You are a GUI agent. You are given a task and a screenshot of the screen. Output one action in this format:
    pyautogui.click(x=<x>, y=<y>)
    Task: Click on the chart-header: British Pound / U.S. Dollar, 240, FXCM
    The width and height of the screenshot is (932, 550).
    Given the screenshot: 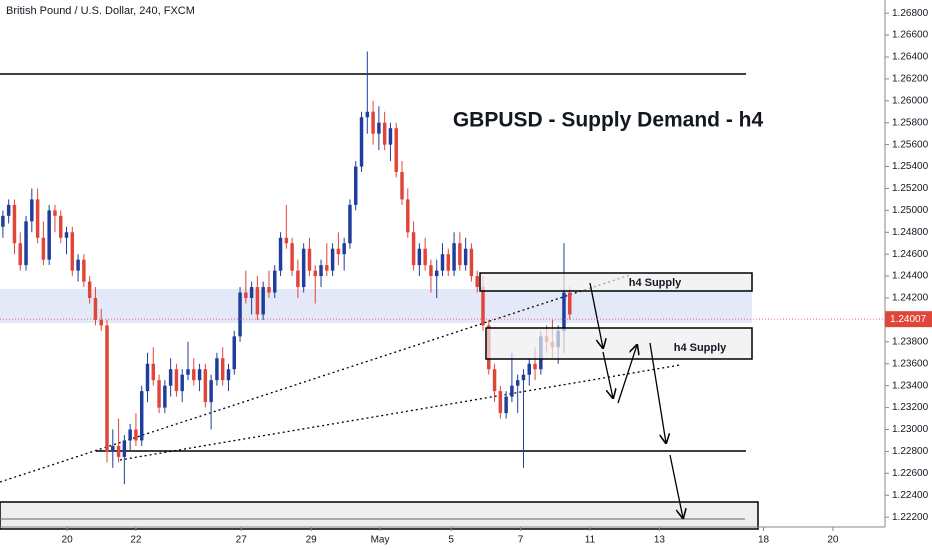 What is the action you would take?
    pyautogui.click(x=100, y=11)
    